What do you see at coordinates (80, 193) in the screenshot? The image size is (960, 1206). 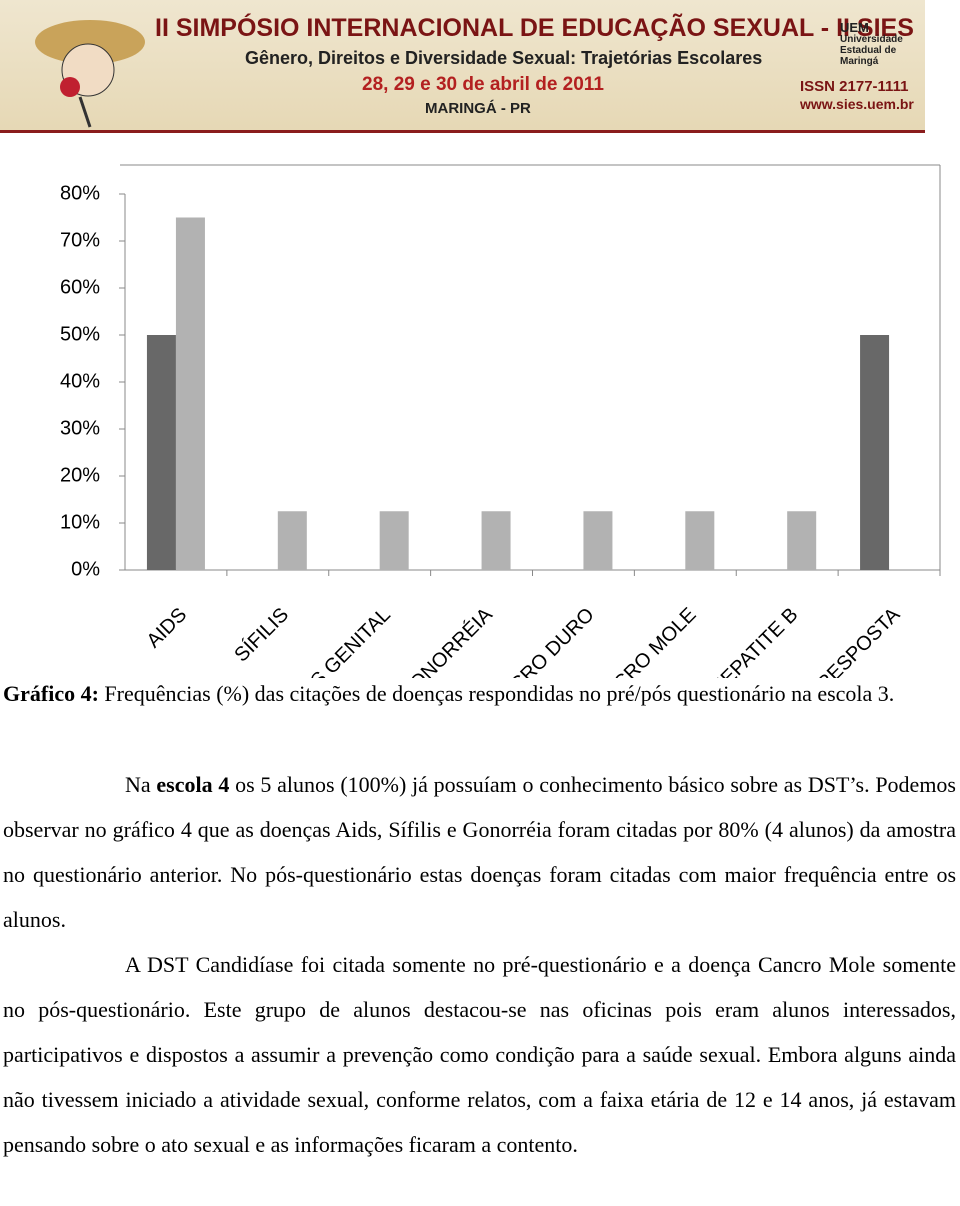 I see `y-tick-label: 80%` at bounding box center [80, 193].